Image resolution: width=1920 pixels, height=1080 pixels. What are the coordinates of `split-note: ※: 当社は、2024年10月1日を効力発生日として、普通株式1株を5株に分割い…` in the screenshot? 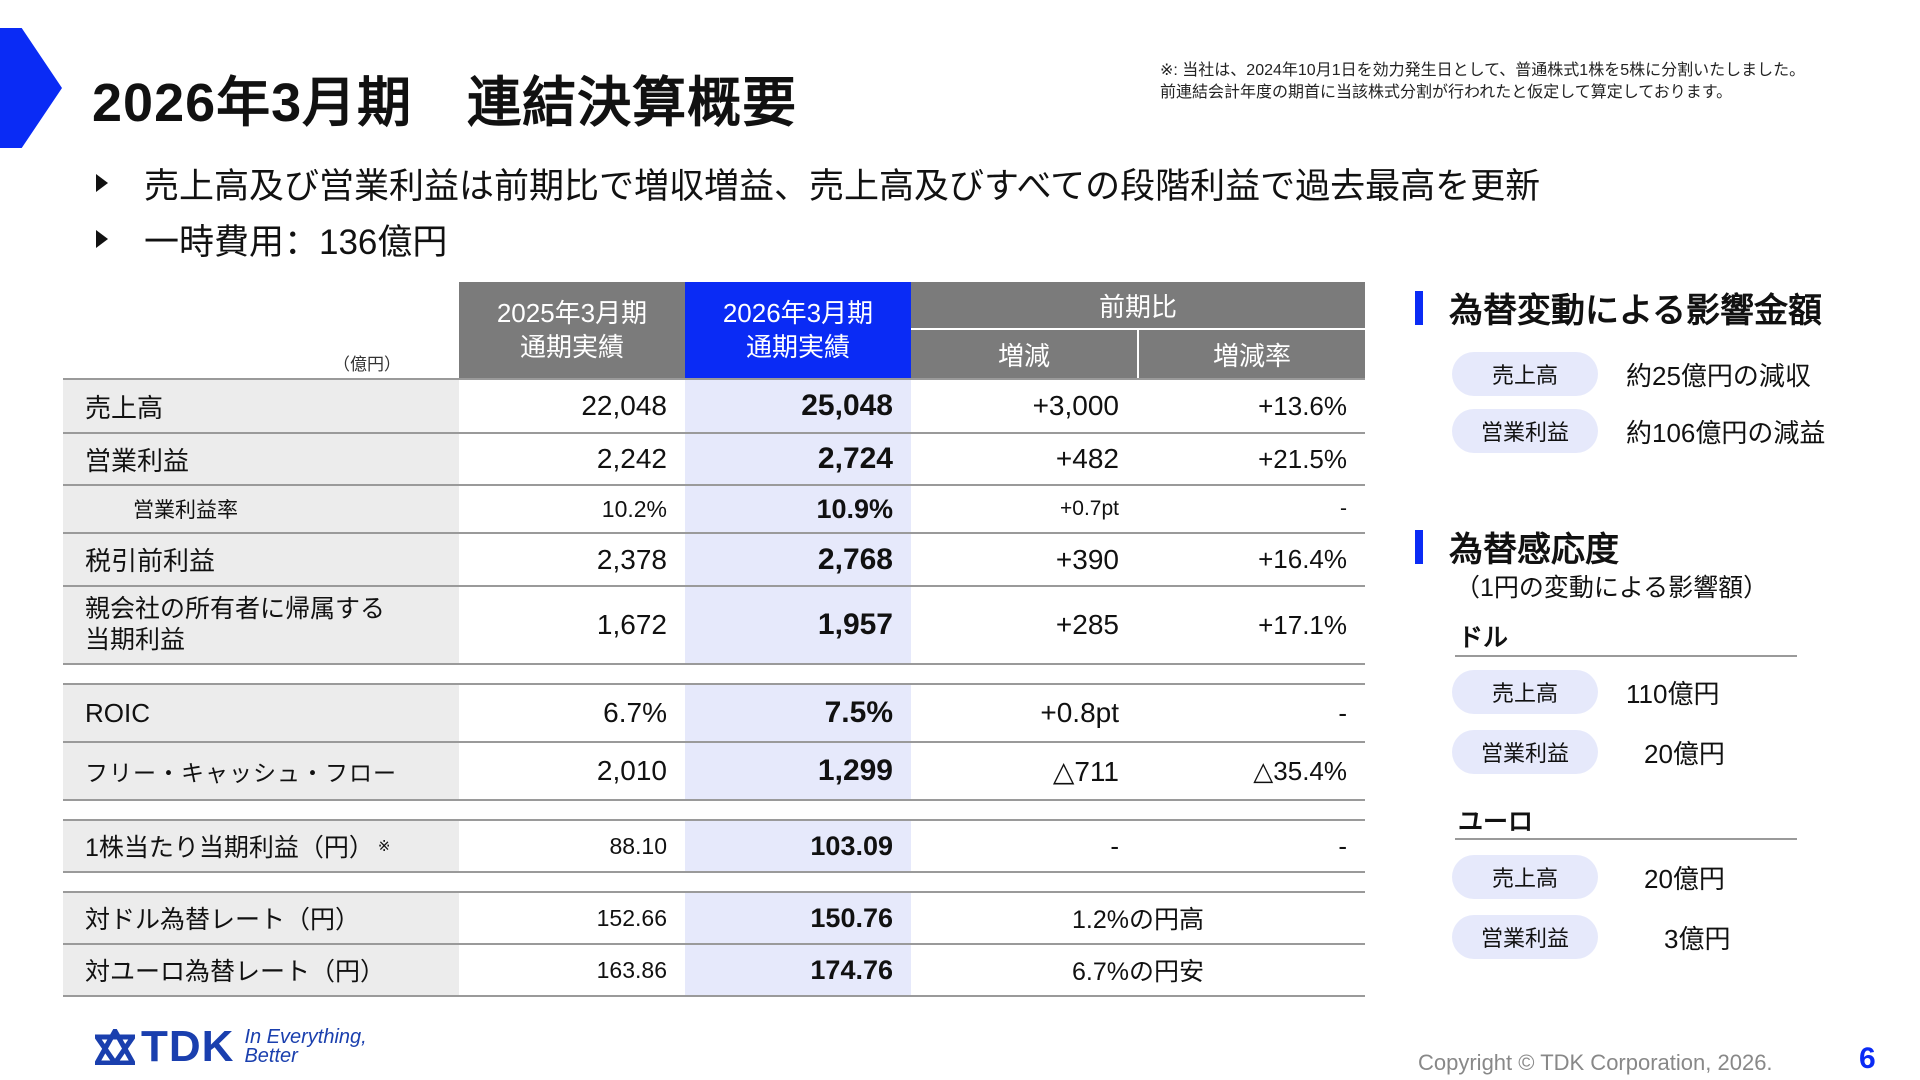 It's located at (1530, 82).